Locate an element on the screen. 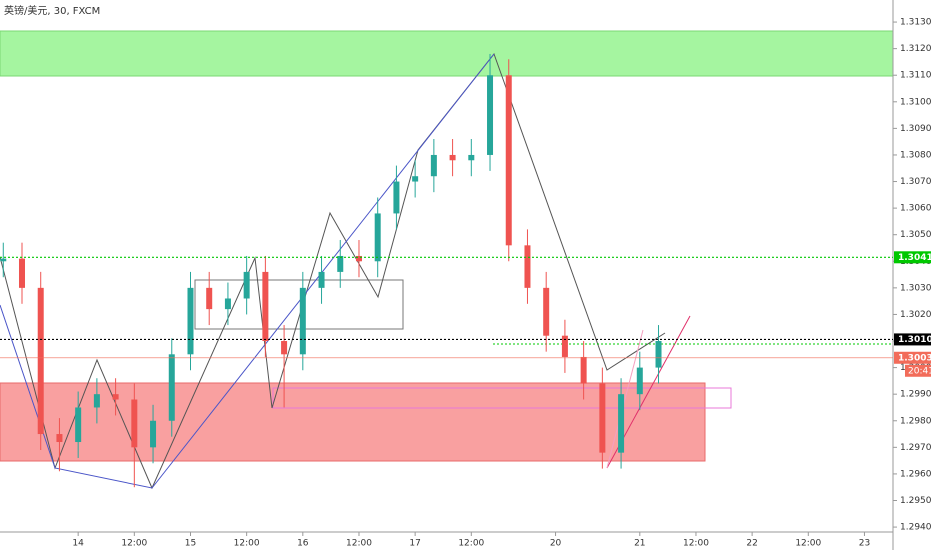 This screenshot has height=550, width=932. level-label: 1.30415 is located at coordinates (915, 258).